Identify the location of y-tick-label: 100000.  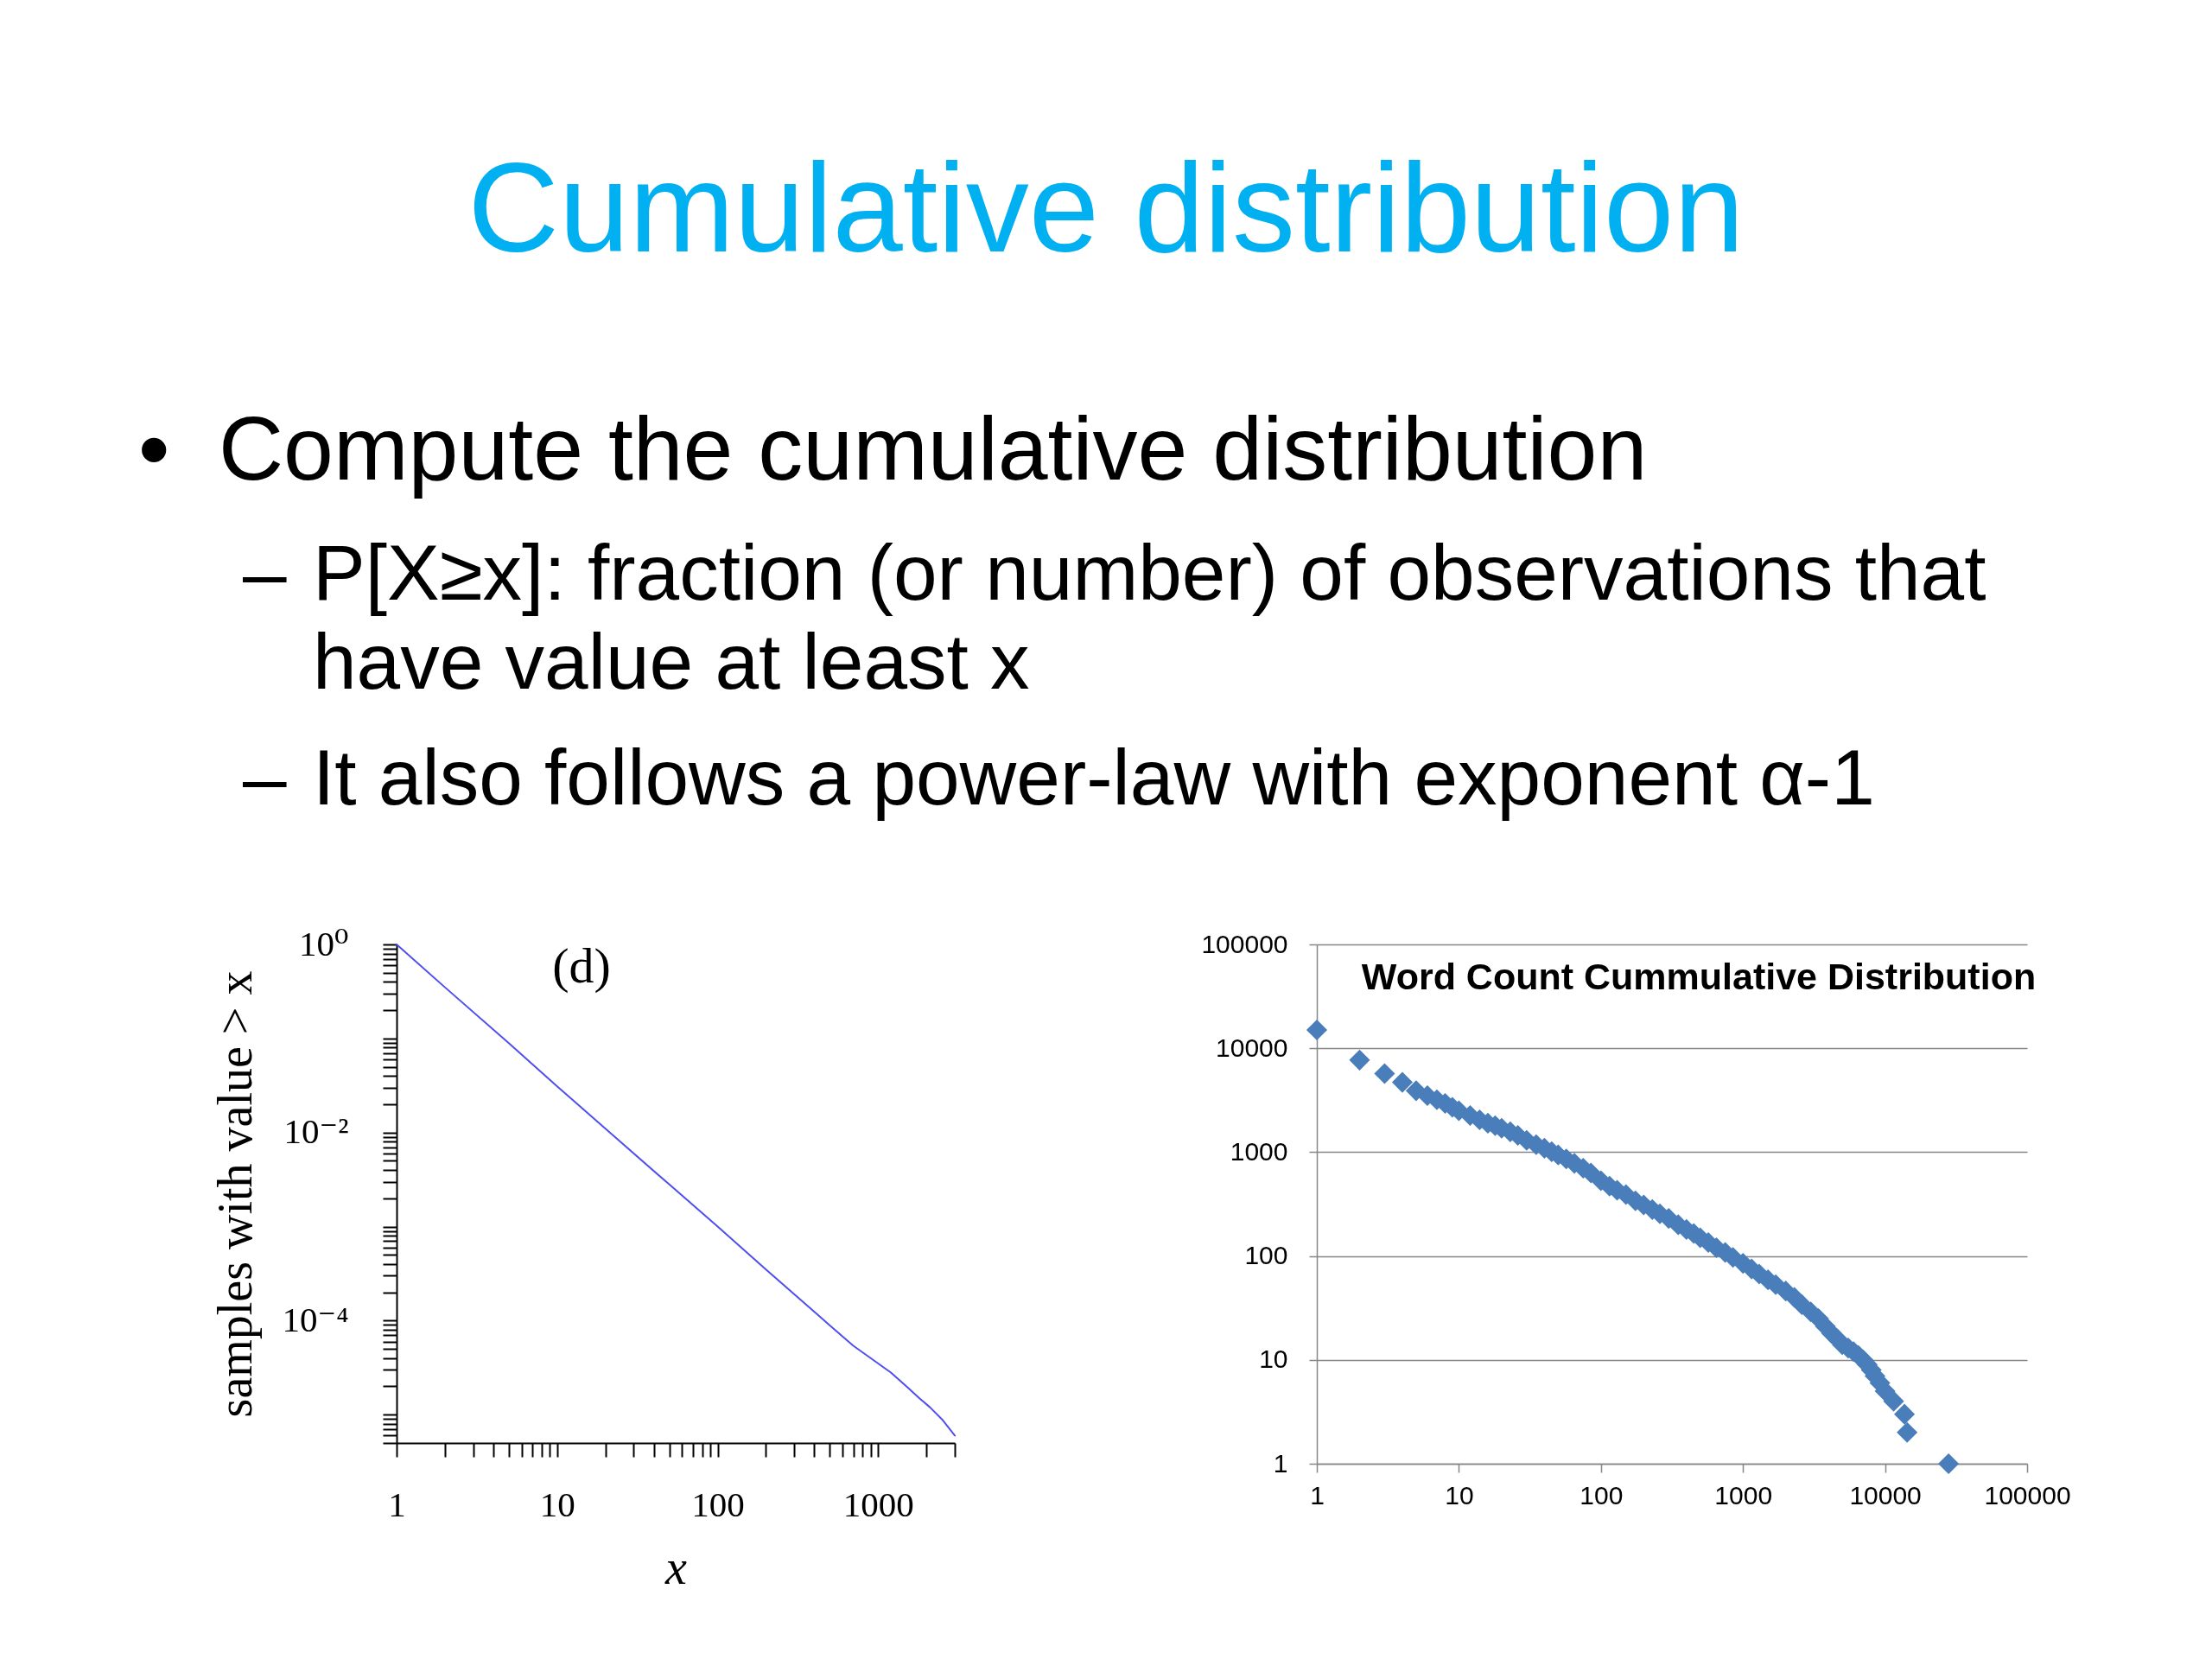
(1244, 943).